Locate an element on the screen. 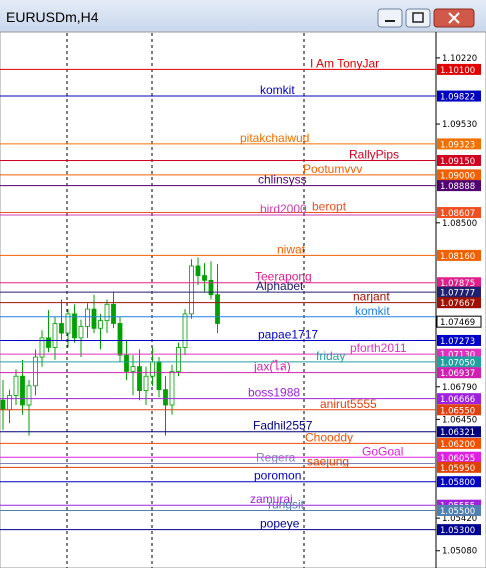  level-name: beropt is located at coordinates (329, 207).